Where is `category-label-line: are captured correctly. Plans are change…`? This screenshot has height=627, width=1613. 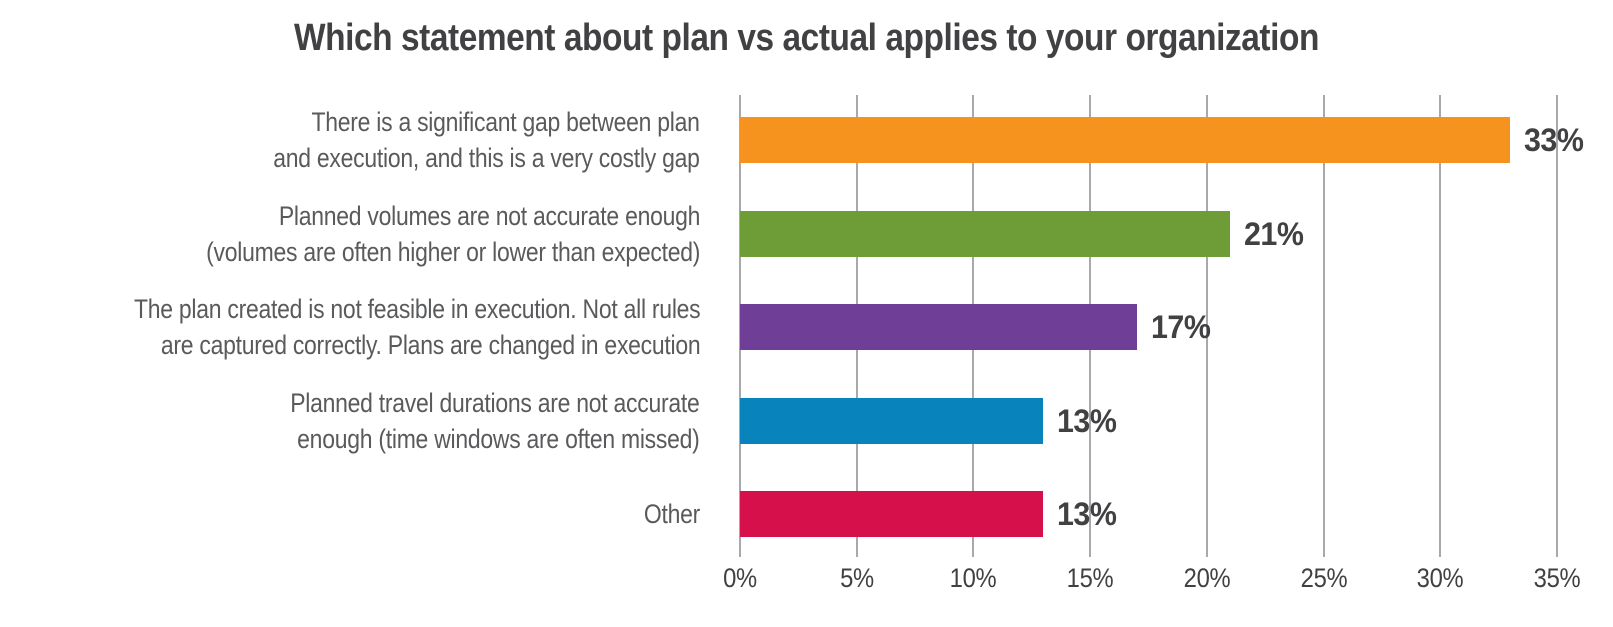
category-label-line: are captured correctly. Plans are change… is located at coordinates (430, 345).